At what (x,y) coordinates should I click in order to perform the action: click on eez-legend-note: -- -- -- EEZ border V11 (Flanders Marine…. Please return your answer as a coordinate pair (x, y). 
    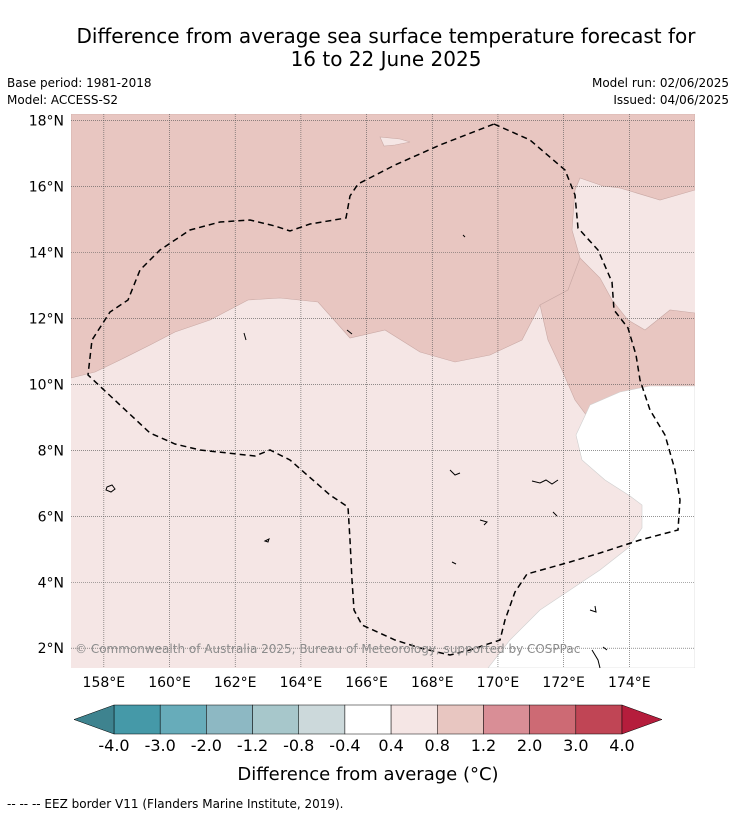
    Looking at the image, I should click on (175, 804).